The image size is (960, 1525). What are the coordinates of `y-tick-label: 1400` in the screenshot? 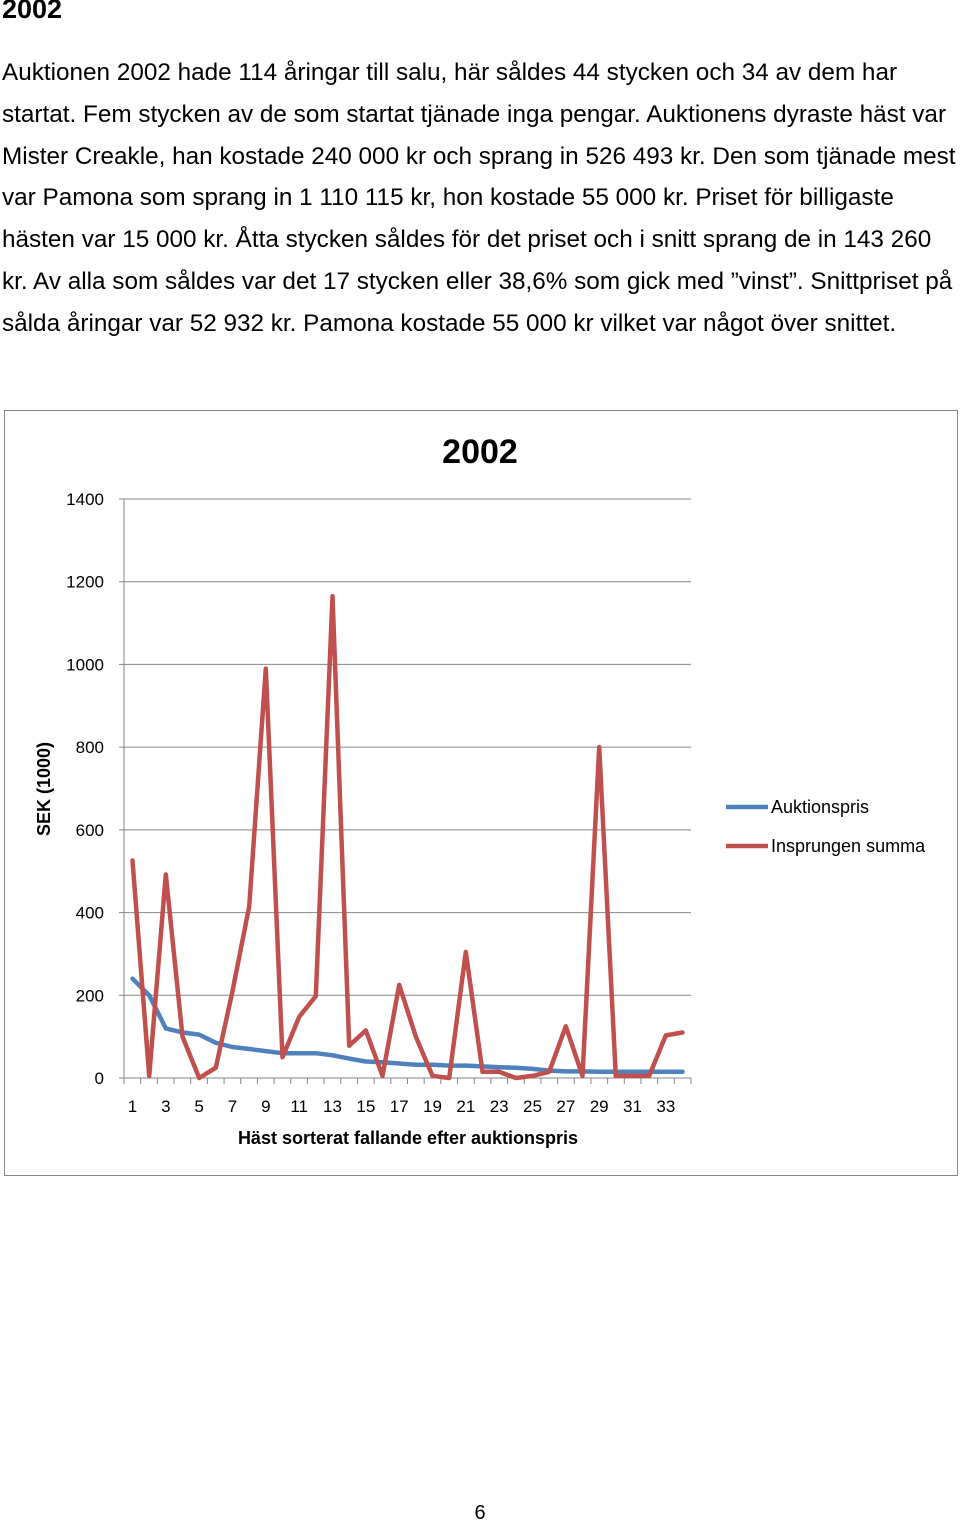 It's located at (85, 499).